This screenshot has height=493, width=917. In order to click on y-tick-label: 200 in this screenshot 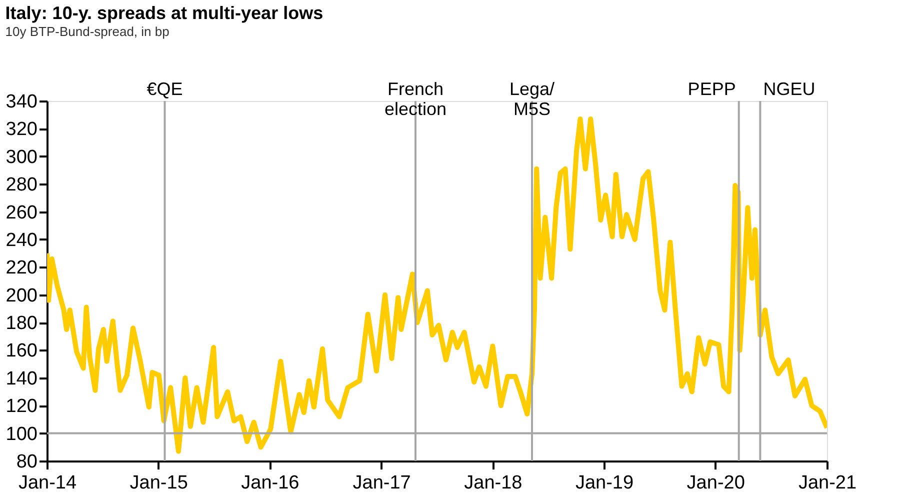, I will do `click(22, 295)`.